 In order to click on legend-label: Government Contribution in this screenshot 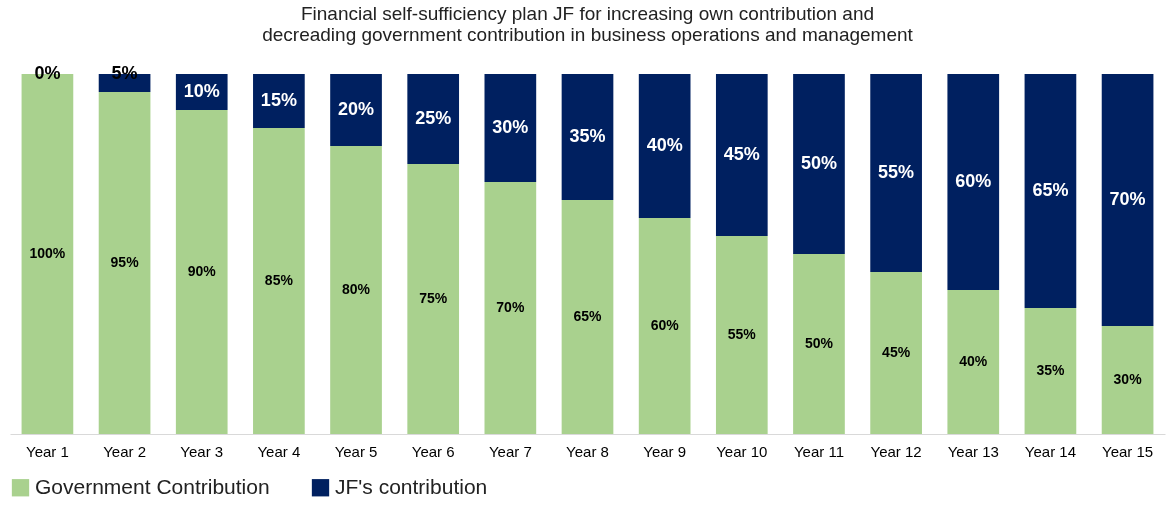, I will do `click(152, 486)`.